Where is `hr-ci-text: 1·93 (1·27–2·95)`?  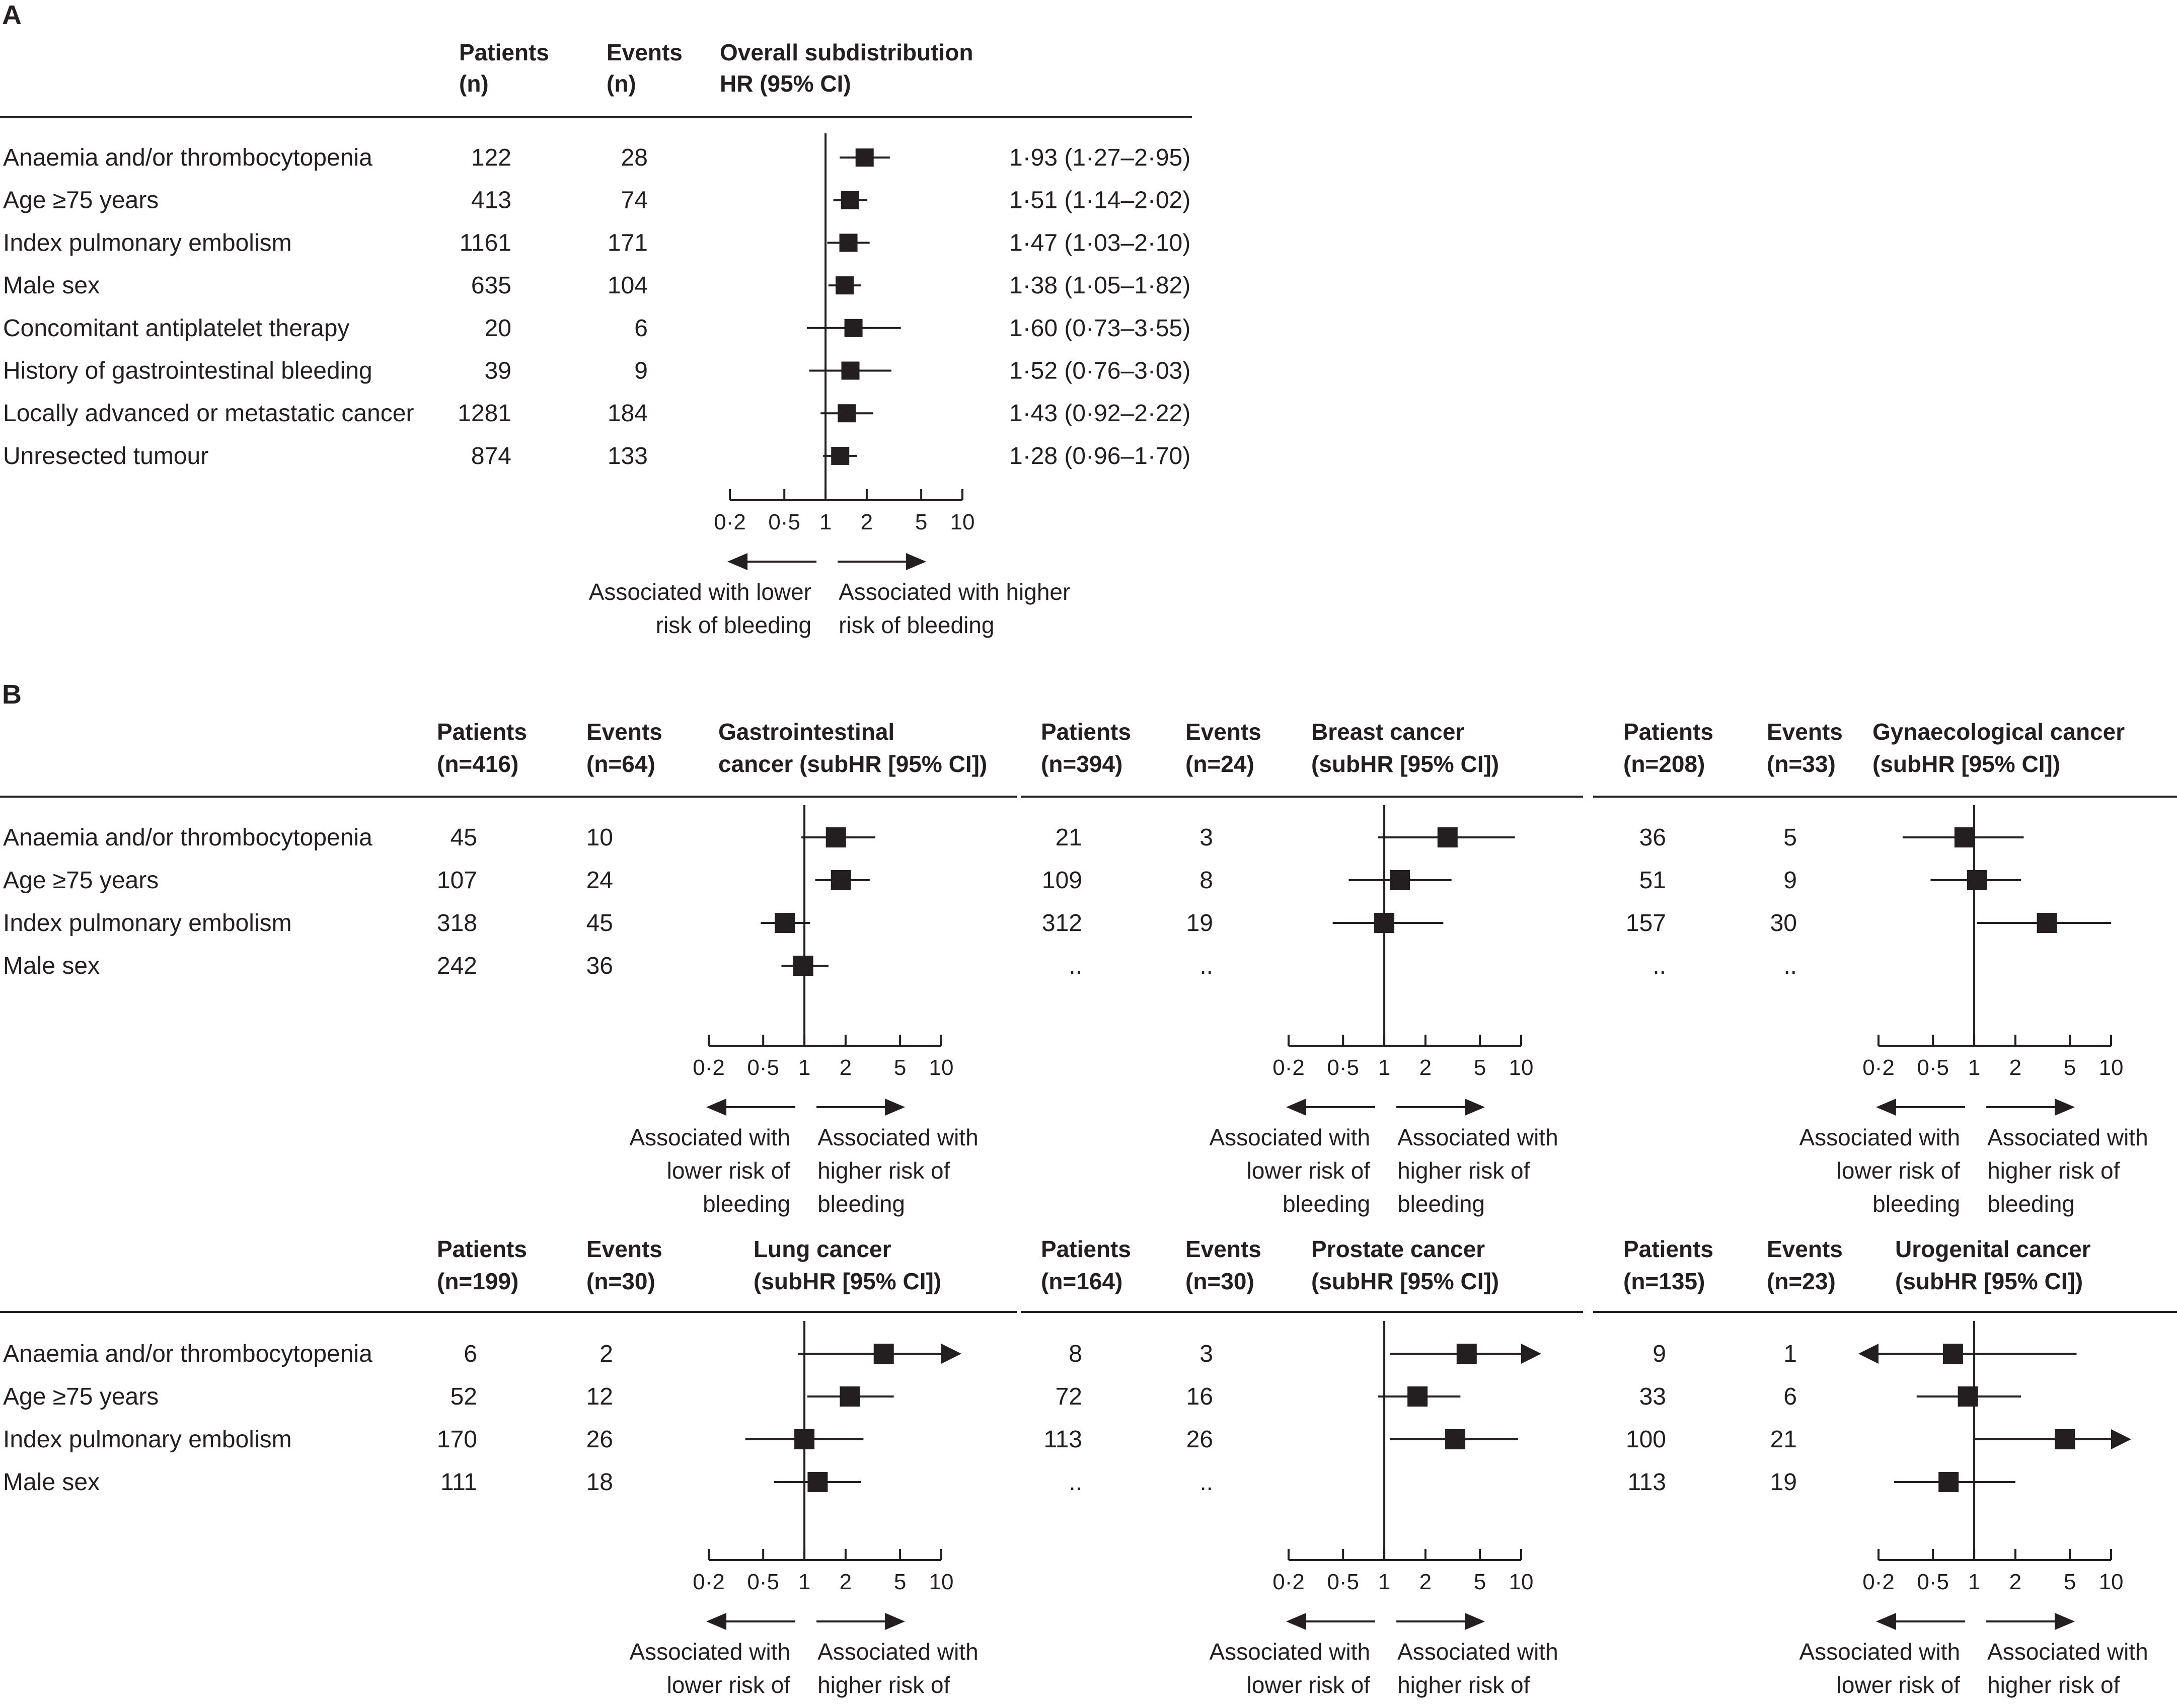
hr-ci-text: 1·93 (1·27–2·95) is located at coordinates (1099, 157).